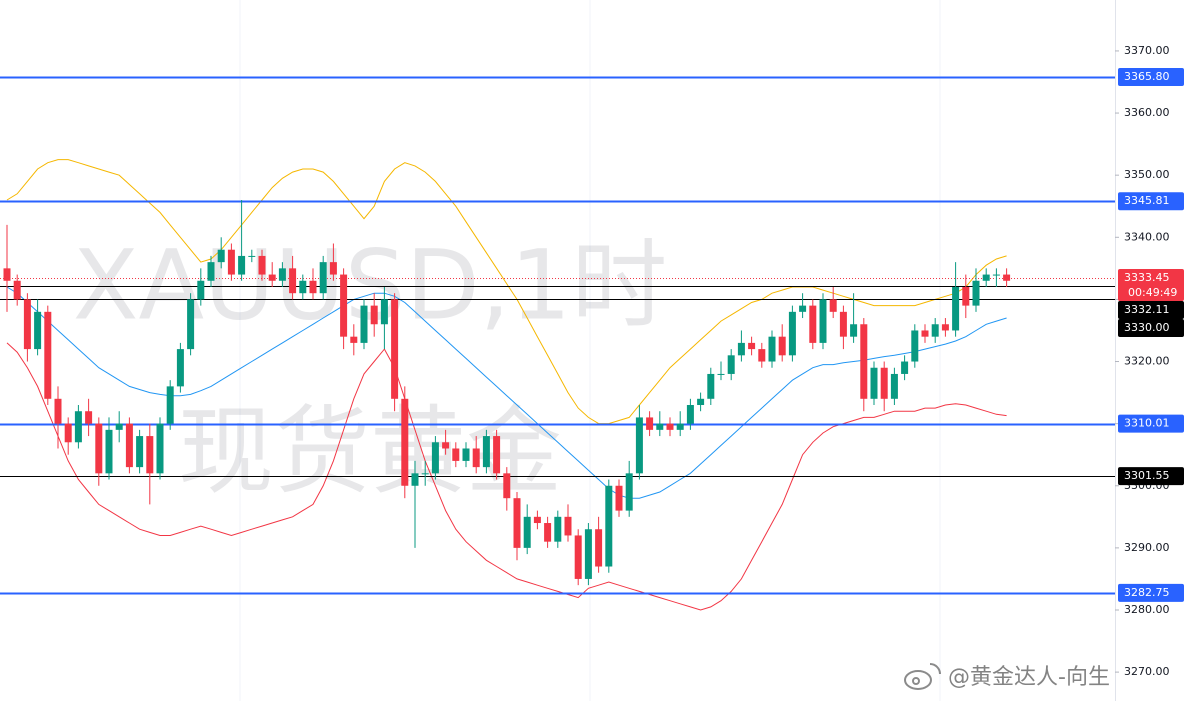  What do you see at coordinates (1147, 174) in the screenshot?
I see `y-tick-label: 3350.00` at bounding box center [1147, 174].